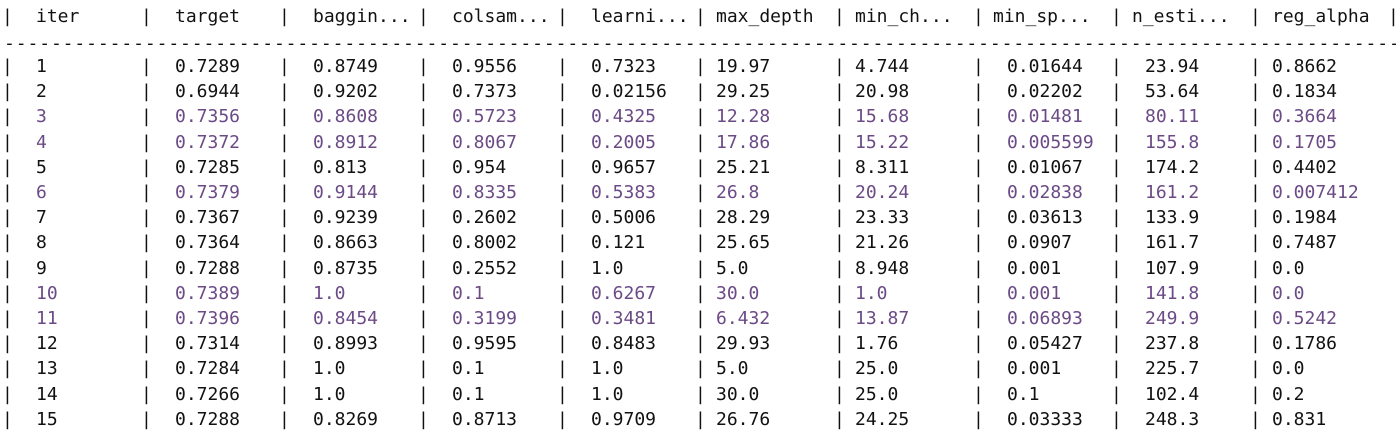 The height and width of the screenshot is (433, 1400). I want to click on table-cell: 8.311, so click(882, 167).